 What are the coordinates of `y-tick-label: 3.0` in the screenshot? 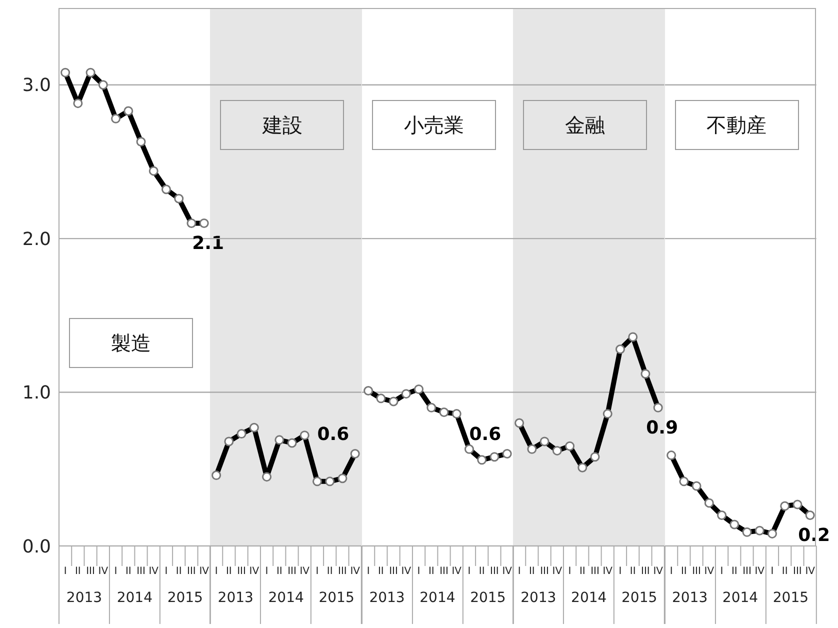 It's located at (36, 85).